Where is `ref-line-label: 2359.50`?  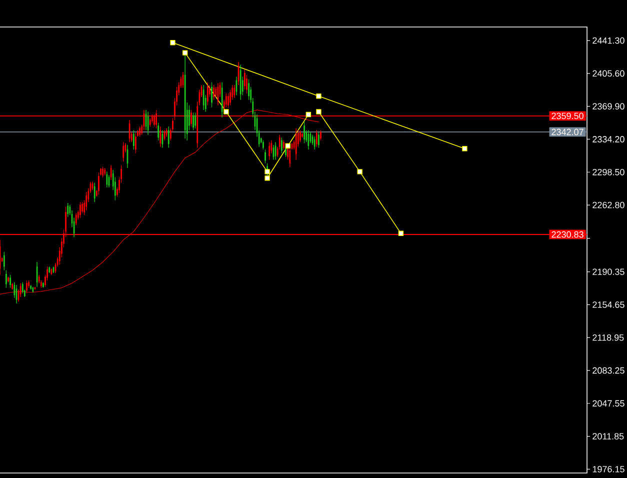
ref-line-label: 2359.50 is located at coordinates (568, 116).